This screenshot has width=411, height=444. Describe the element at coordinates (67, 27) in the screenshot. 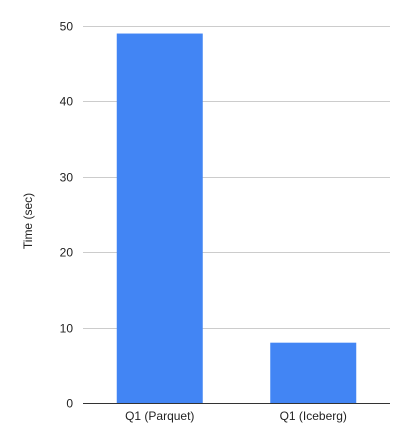

I see `y-tick-label: 50` at that location.